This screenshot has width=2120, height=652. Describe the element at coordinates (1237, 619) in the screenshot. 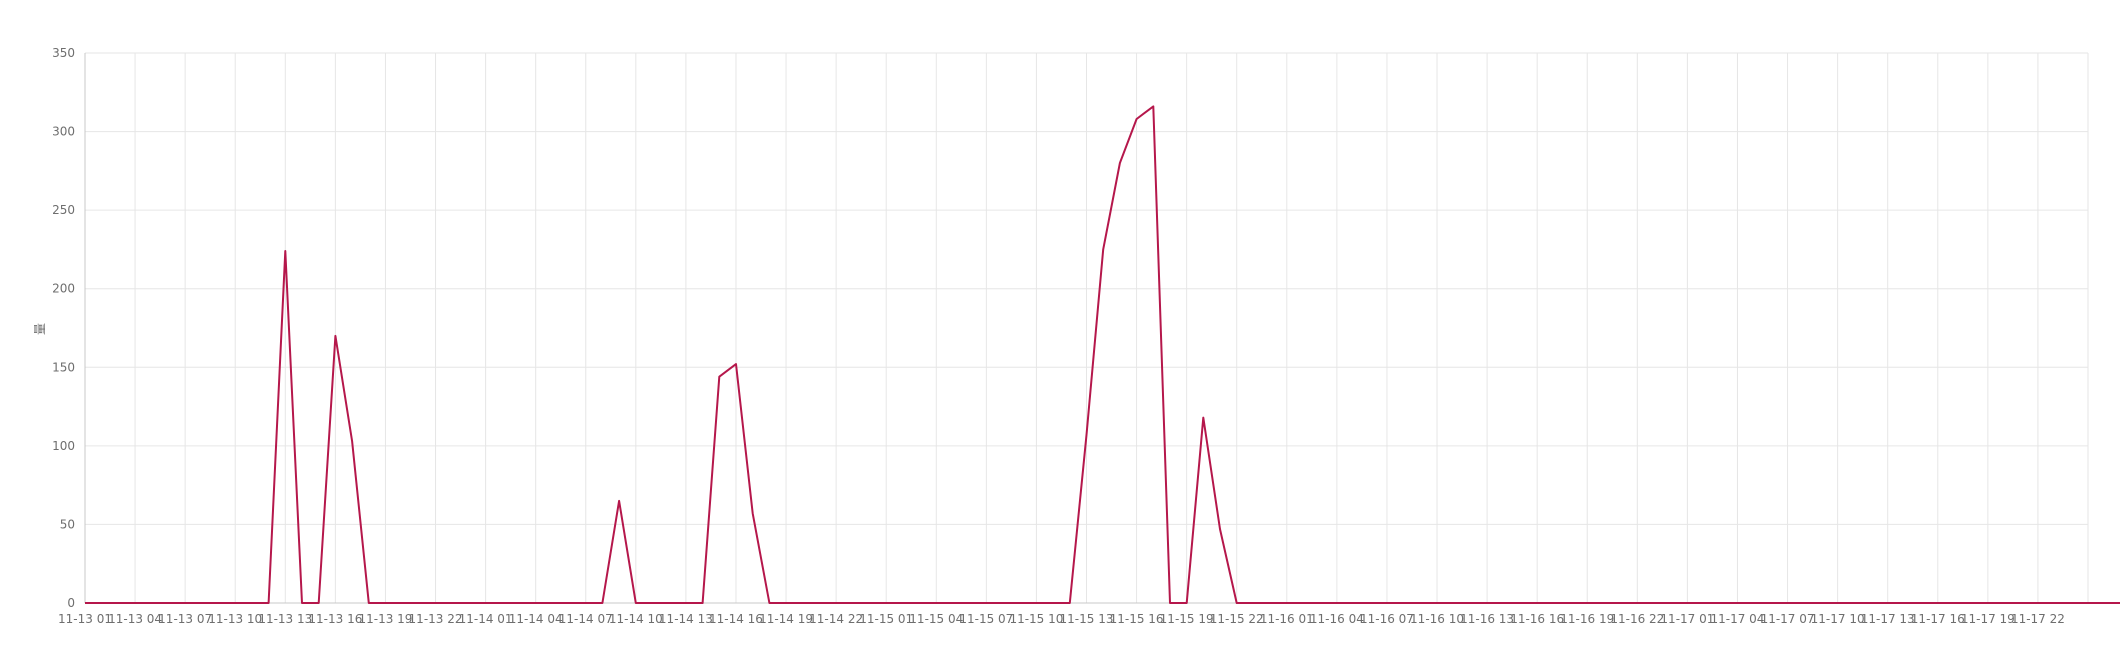

I see `x-tick-label: 11-15 22` at that location.